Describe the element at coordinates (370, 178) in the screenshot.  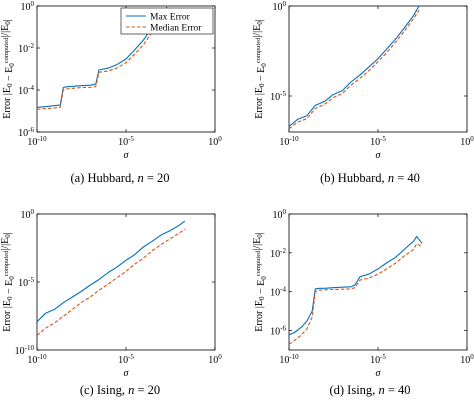
I see `panel-caption: (b) Hubbard, n = 40` at that location.